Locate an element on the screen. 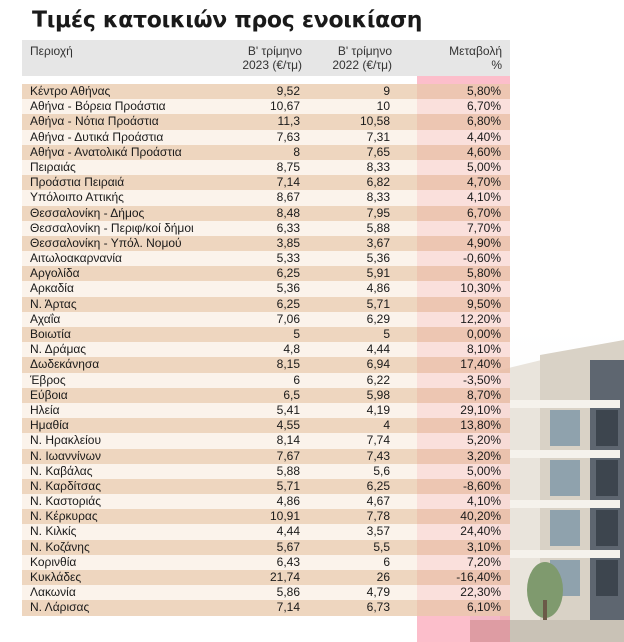  cell-region: Λακωνία is located at coordinates (53, 592).